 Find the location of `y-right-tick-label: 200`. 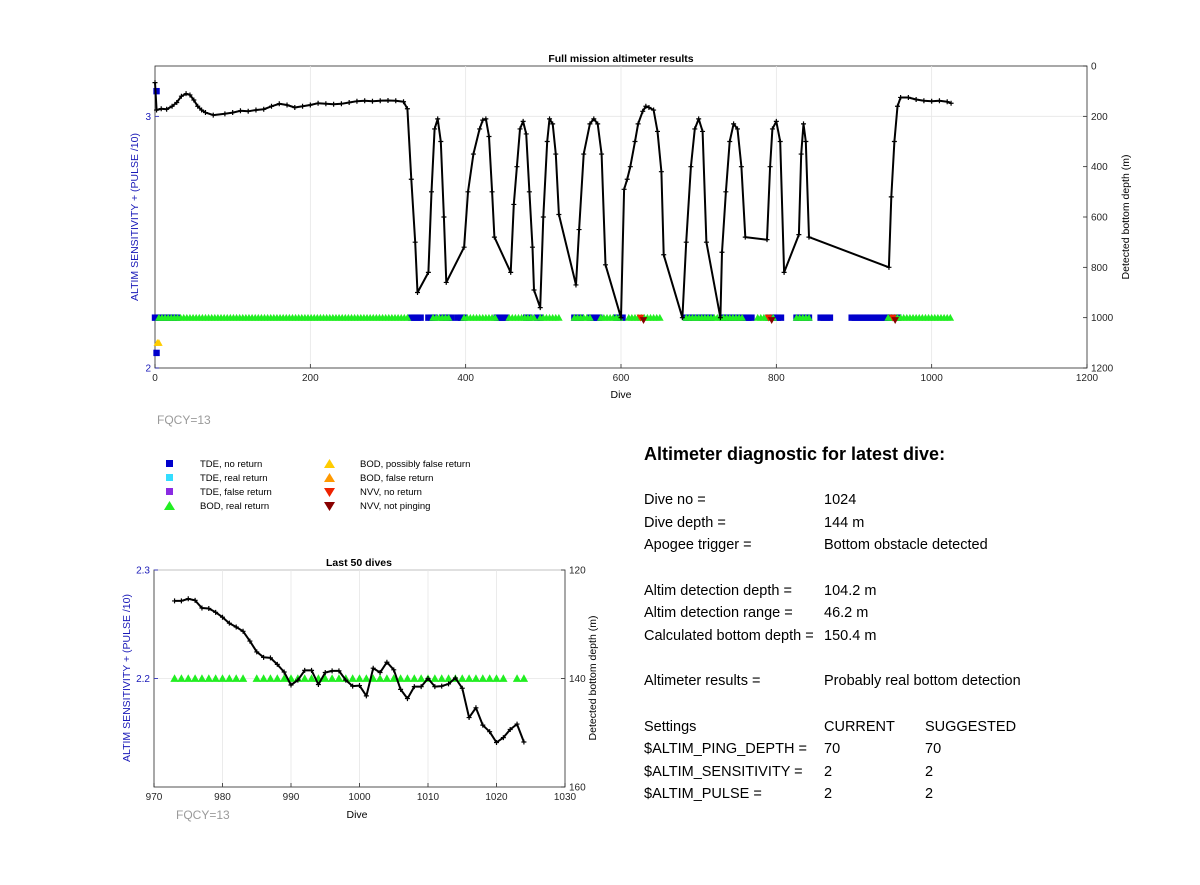

y-right-tick-label: 200 is located at coordinates (1099, 117).